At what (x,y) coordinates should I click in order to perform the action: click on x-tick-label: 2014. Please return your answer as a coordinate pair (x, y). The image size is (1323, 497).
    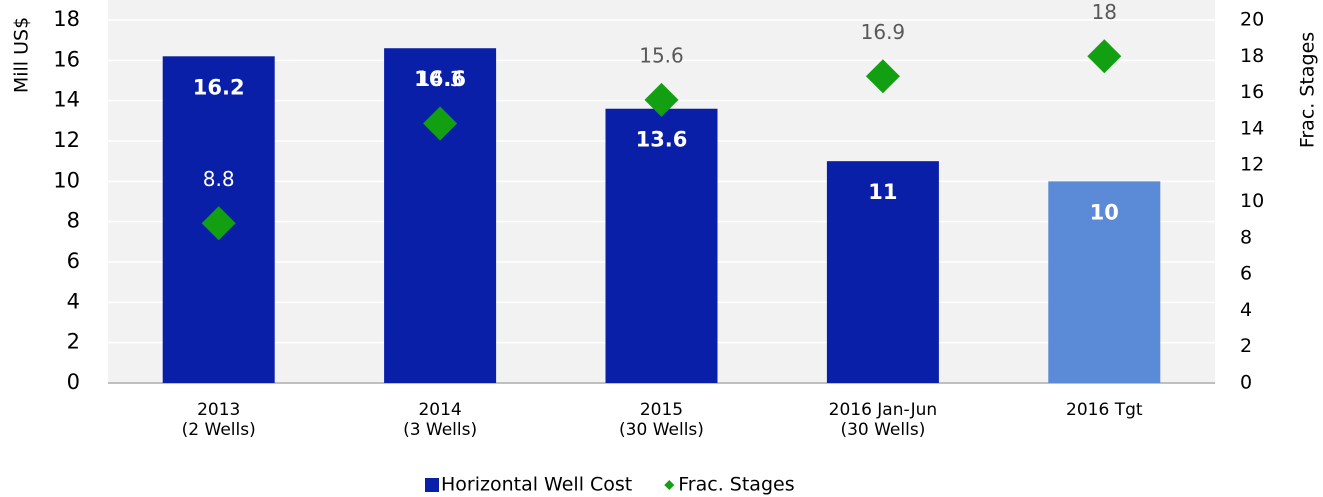
    Looking at the image, I should click on (439, 410).